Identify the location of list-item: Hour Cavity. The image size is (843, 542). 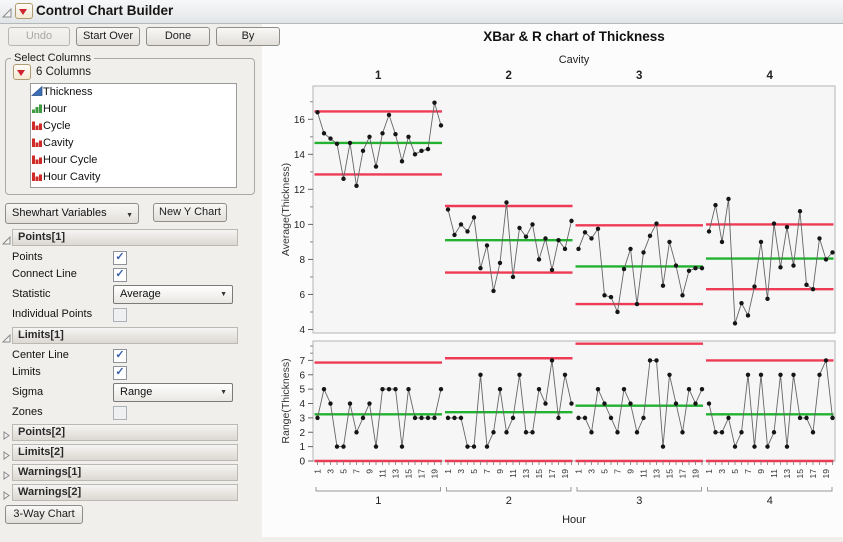
(133, 177).